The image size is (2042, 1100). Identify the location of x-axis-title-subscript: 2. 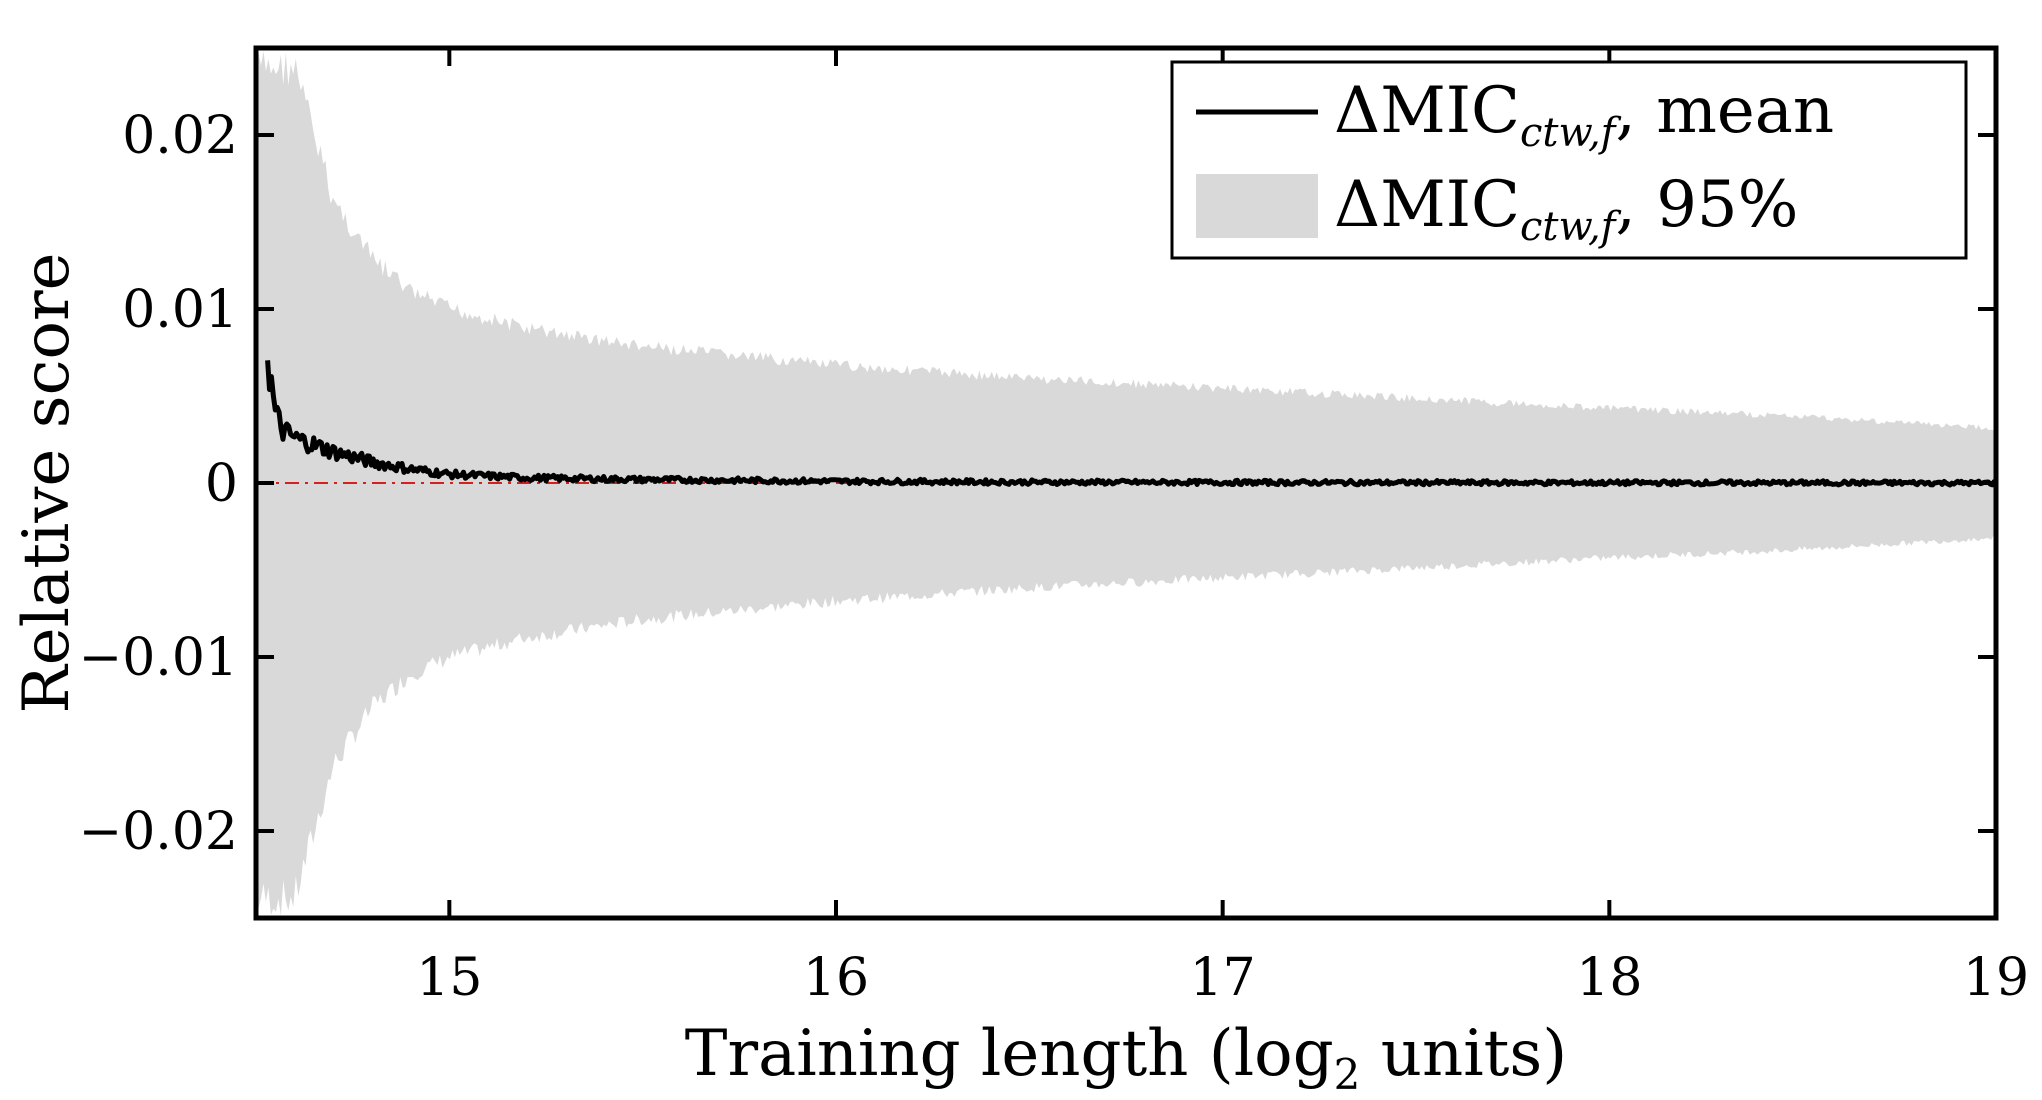
(1347, 1074).